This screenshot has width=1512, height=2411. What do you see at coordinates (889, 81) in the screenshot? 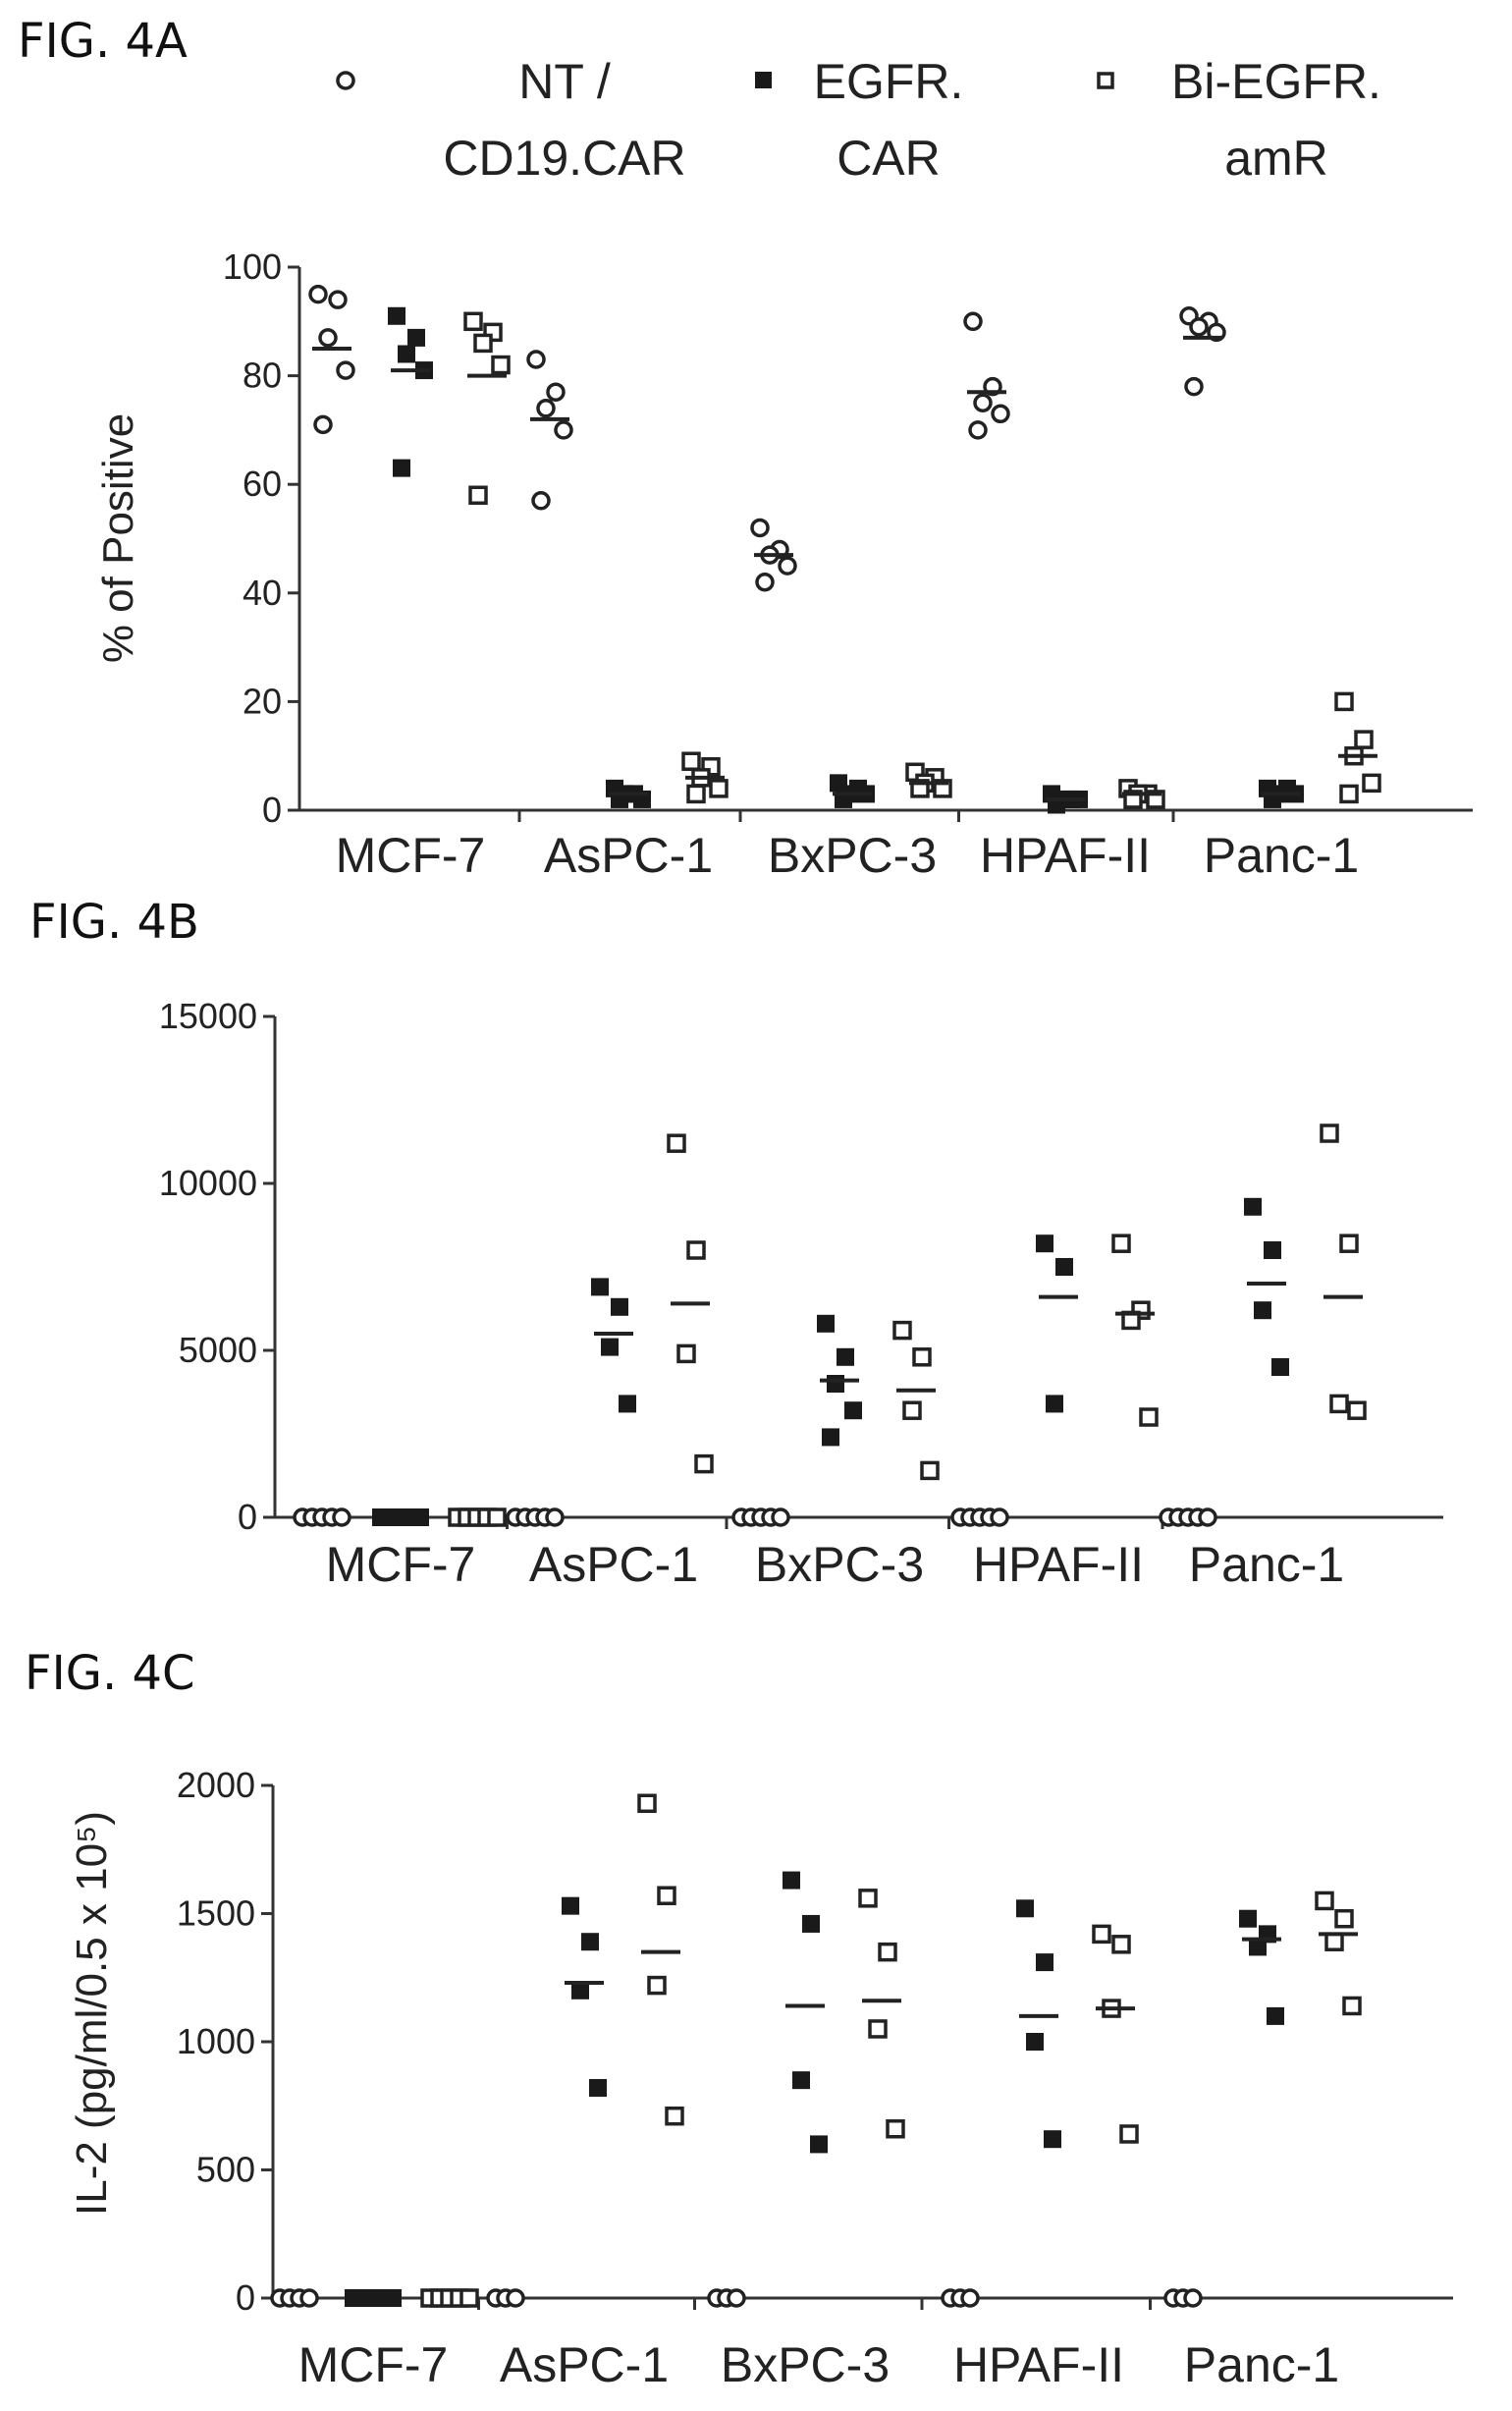
I see `legend-label-line1: EGFR.` at bounding box center [889, 81].